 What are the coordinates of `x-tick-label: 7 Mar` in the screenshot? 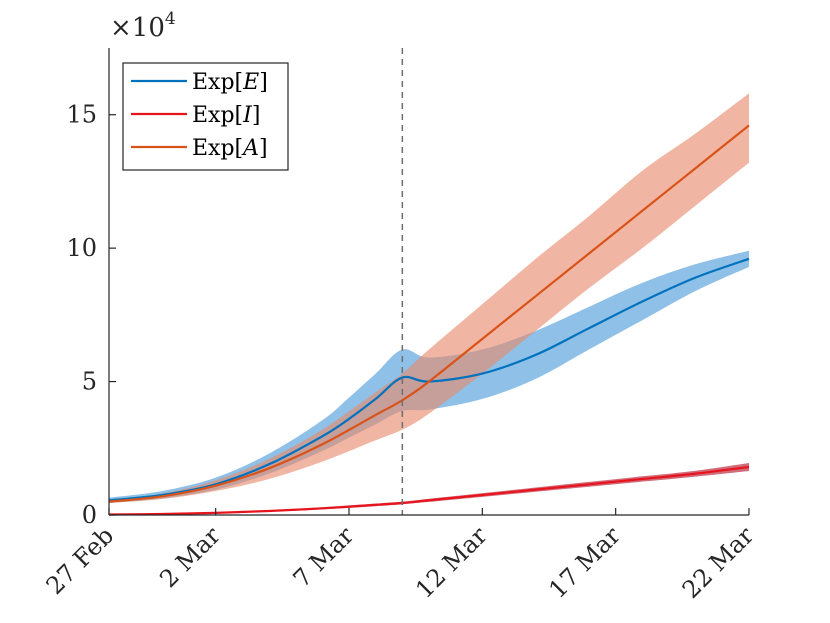 It's located at (324, 557).